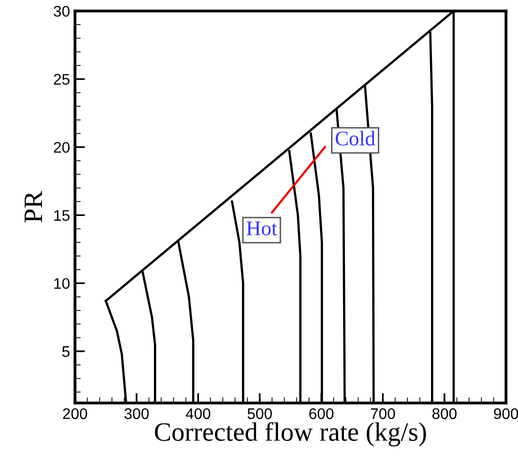 Image resolution: width=518 pixels, height=459 pixels. I want to click on y-tick-label: 15, so click(62, 215).